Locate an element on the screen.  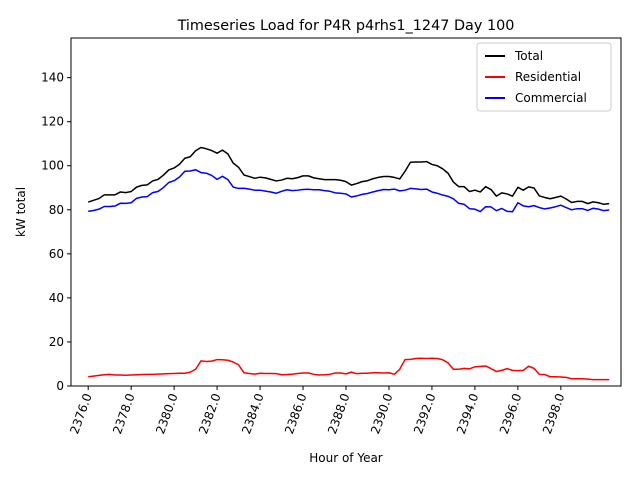
legend-box is located at coordinates (544, 77).